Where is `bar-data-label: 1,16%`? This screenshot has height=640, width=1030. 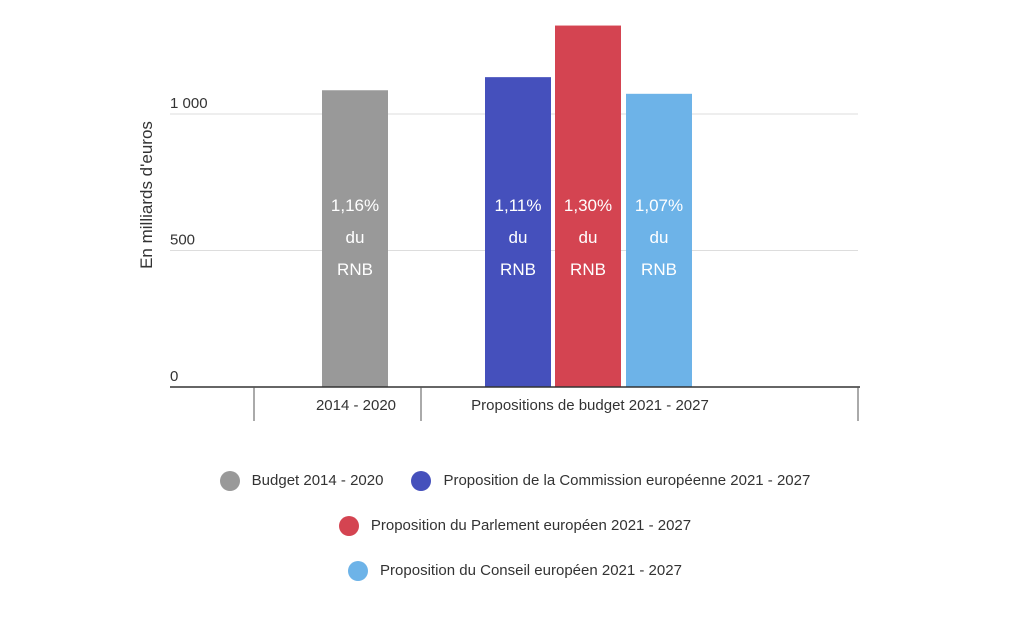 bar-data-label: 1,16% is located at coordinates (355, 205).